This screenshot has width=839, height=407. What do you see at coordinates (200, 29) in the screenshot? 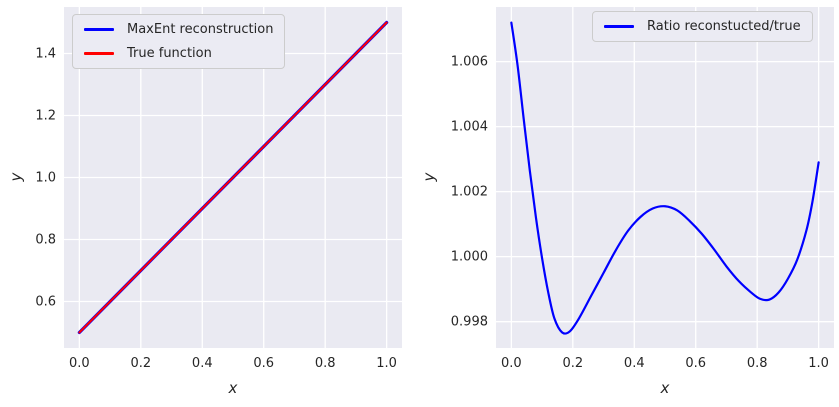
I see `legend-label: MaxEnt reconstruction` at bounding box center [200, 29].